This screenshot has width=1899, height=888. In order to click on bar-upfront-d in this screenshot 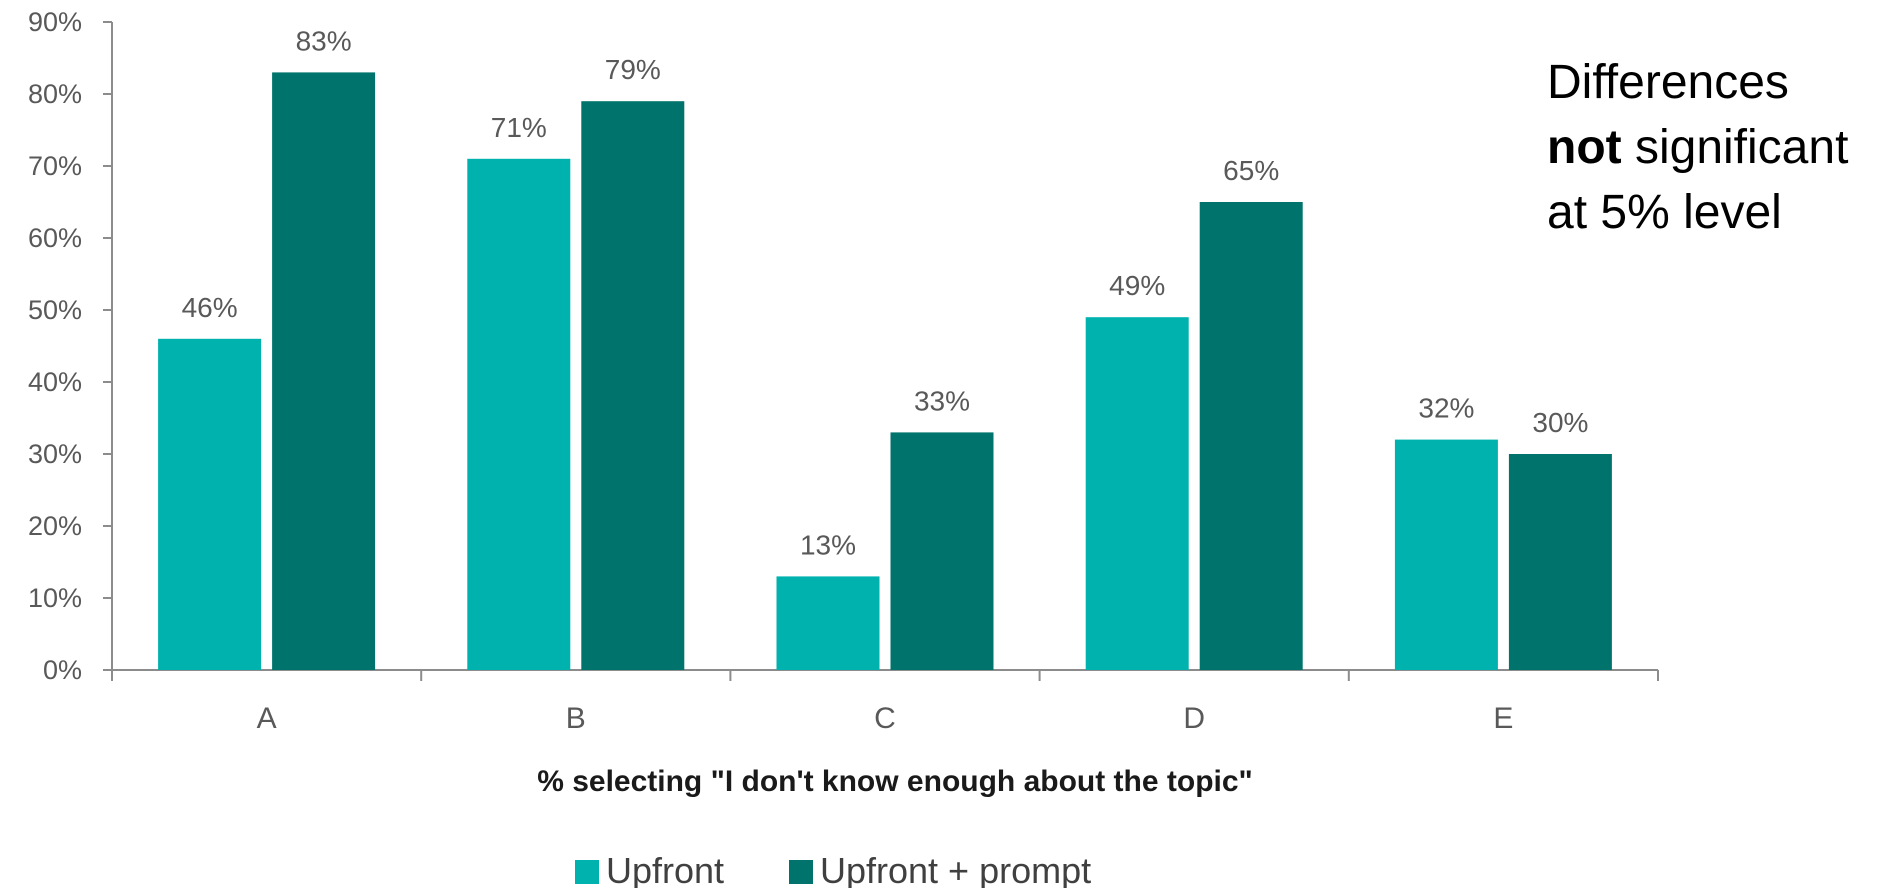, I will do `click(1137, 493)`.